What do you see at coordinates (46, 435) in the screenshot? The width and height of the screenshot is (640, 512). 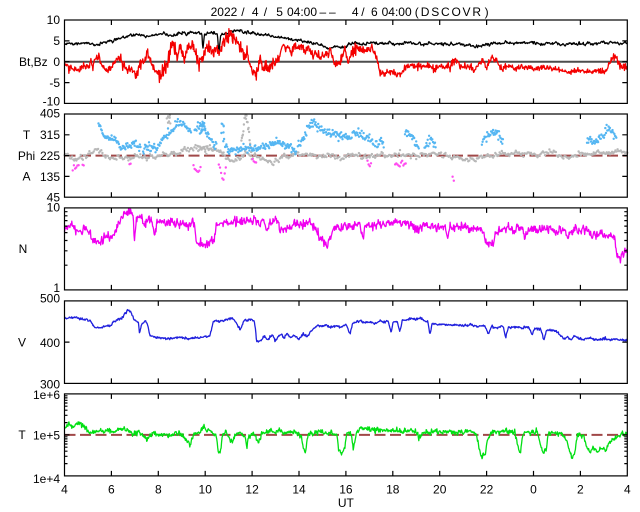 I see `svg-text: 1e+5` at bounding box center [46, 435].